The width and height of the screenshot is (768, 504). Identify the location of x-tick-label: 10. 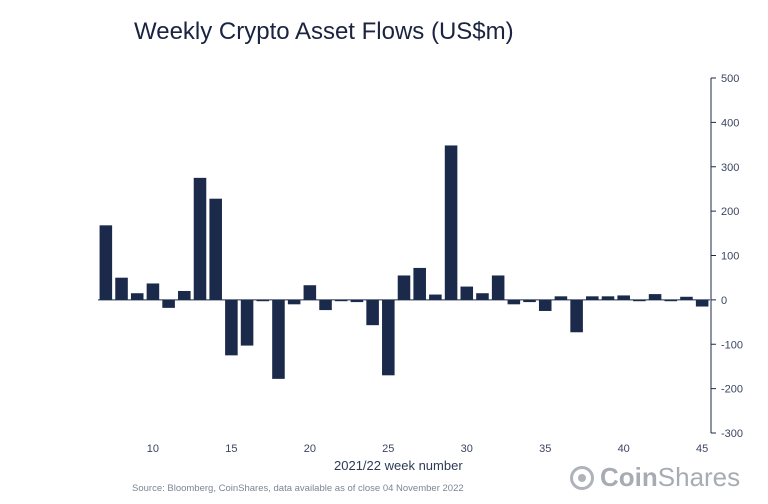
(153, 449).